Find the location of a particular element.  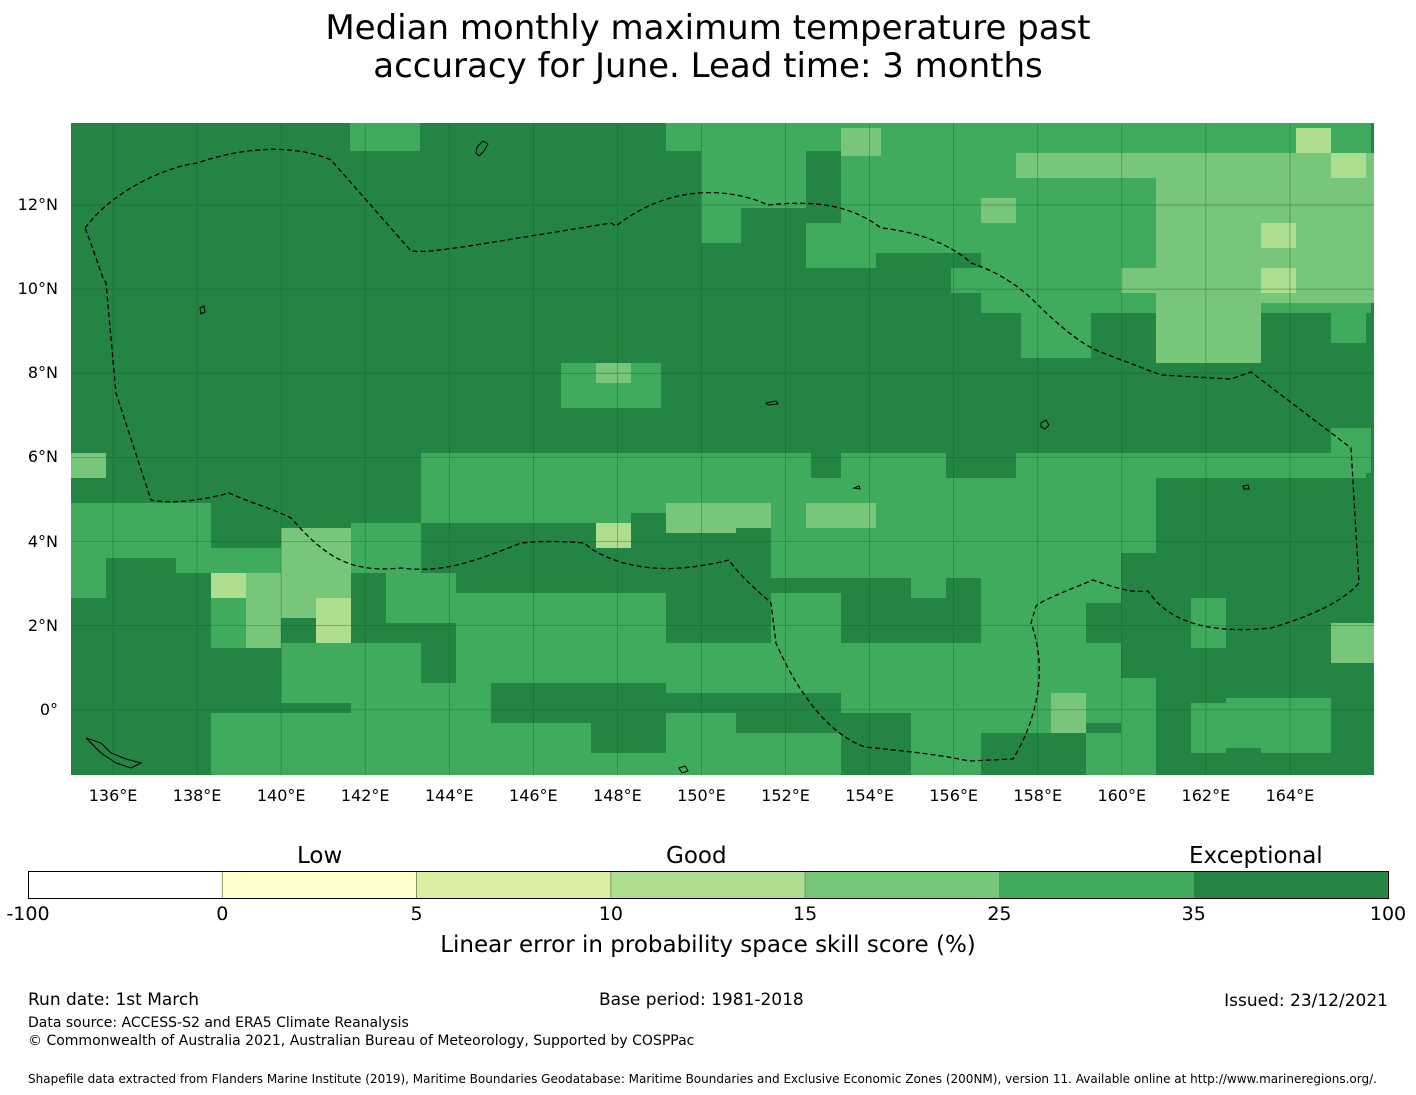

longitude-tick-label: 160°E is located at coordinates (1122, 795).